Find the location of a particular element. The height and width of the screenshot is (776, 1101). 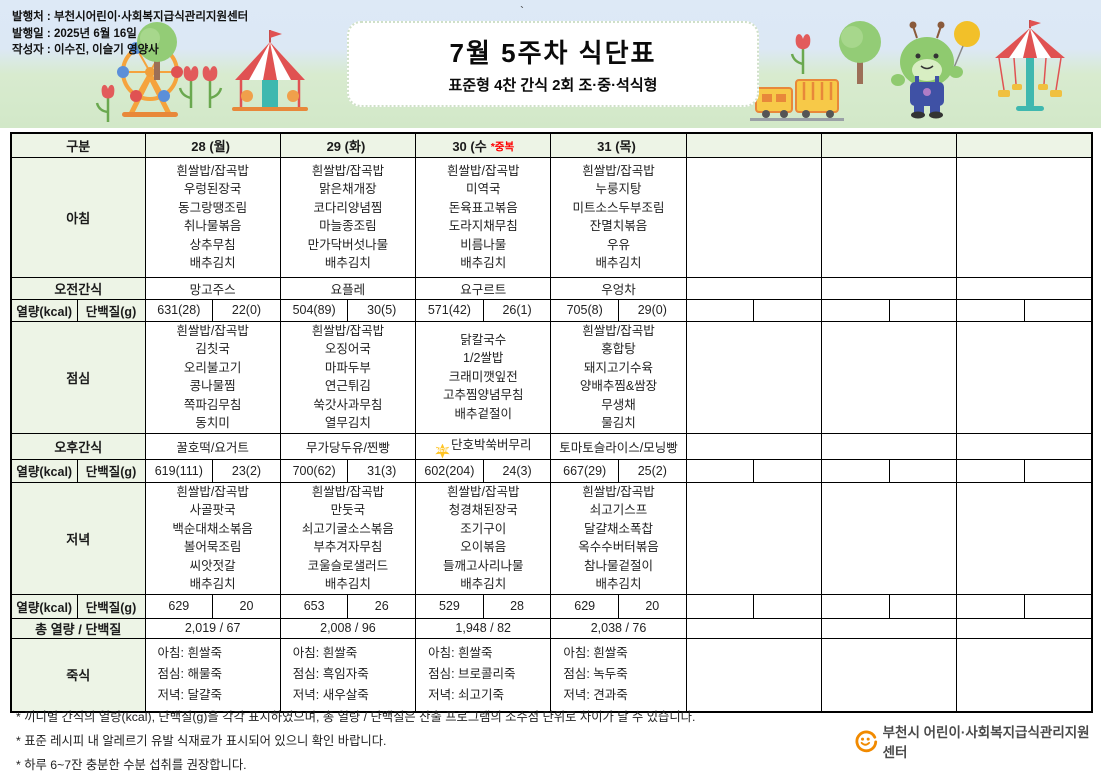

total-cell is located at coordinates (753, 628).